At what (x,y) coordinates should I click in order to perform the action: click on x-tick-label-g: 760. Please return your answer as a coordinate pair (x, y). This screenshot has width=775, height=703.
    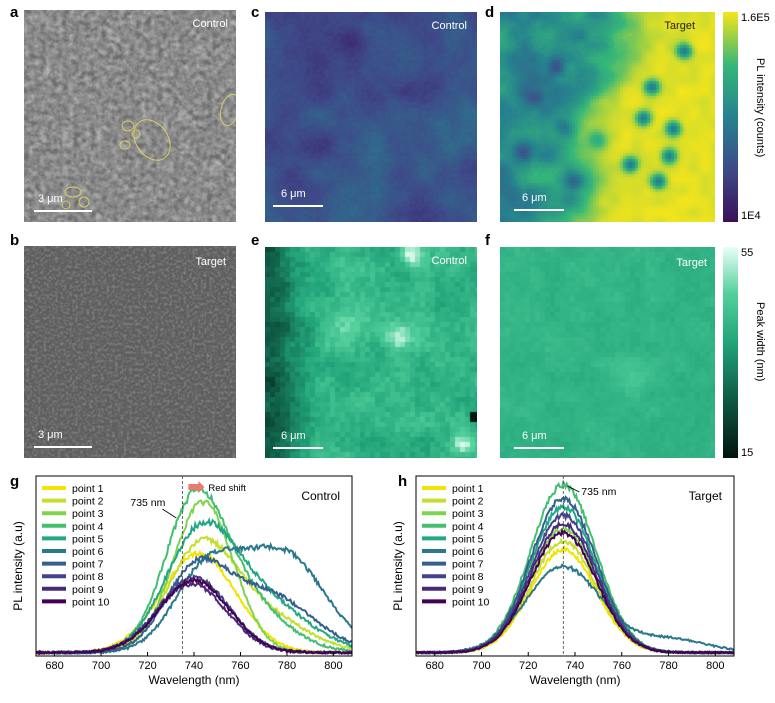
    Looking at the image, I should click on (240, 666).